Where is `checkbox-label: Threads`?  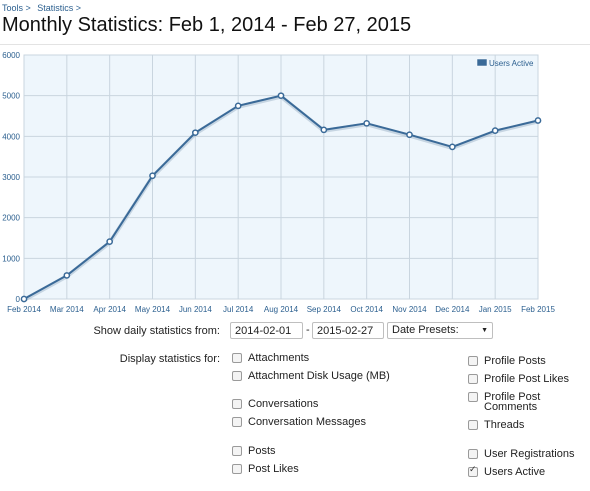
checkbox-label: Threads is located at coordinates (504, 425).